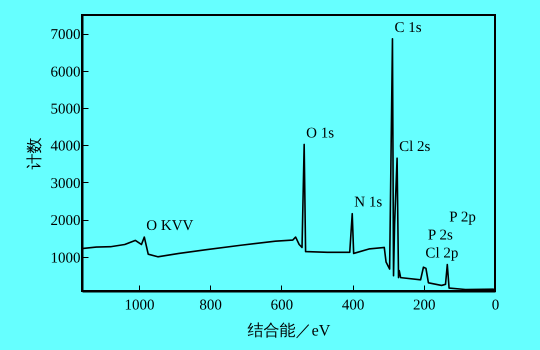 The image size is (540, 350). What do you see at coordinates (65, 109) in the screenshot?
I see `y-tick-label: 5000` at bounding box center [65, 109].